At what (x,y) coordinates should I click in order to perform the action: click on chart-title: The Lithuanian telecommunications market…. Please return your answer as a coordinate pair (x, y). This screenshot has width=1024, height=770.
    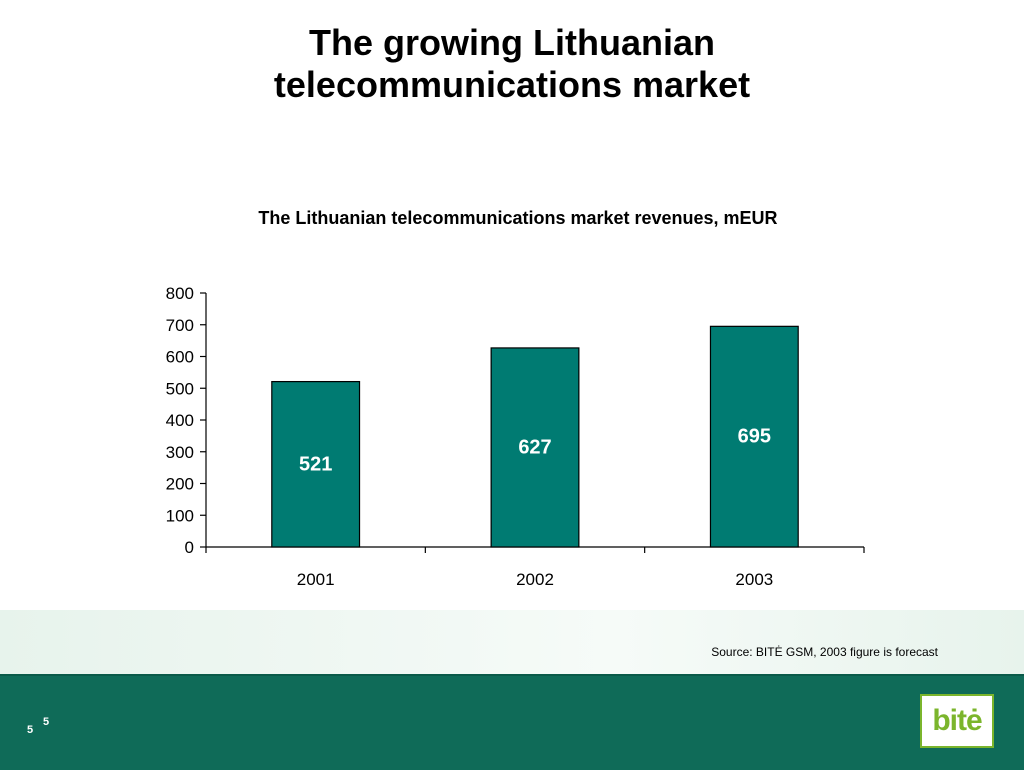
    Looking at the image, I should click on (518, 218).